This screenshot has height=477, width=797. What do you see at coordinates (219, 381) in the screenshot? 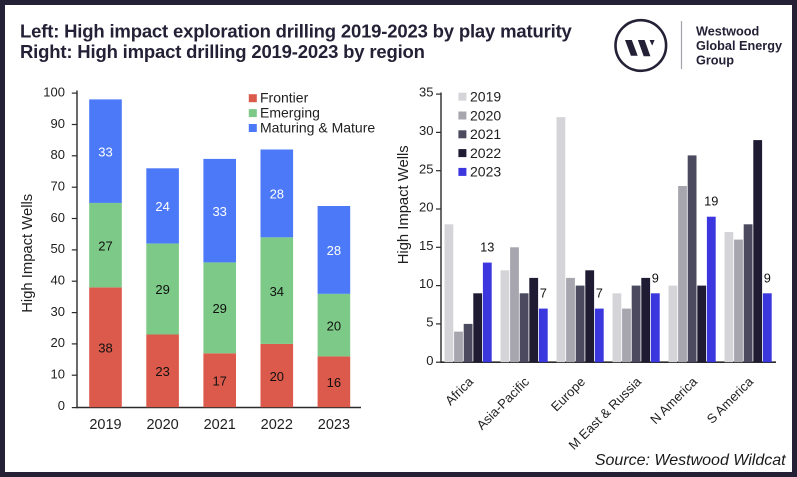
I see `svg-text: 17` at bounding box center [219, 381].